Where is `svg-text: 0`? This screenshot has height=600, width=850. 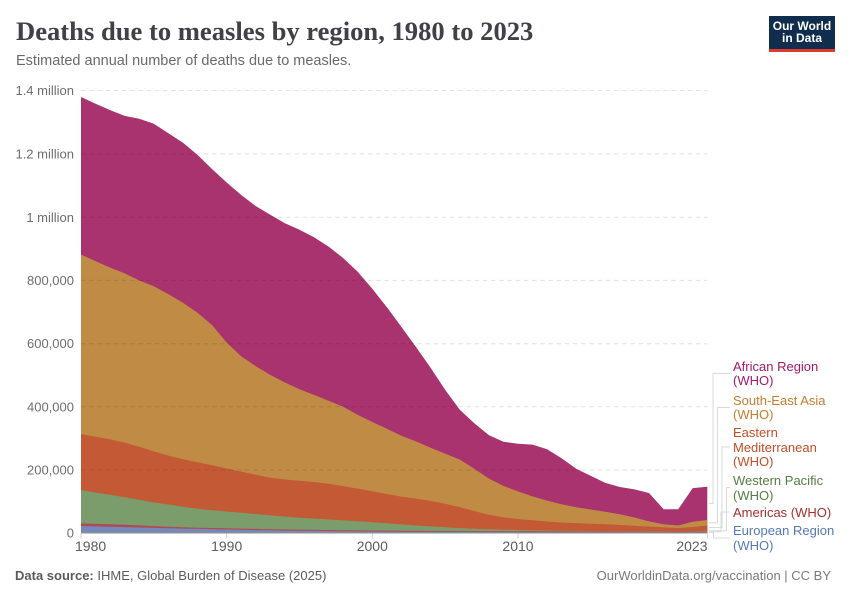 svg-text: 0 is located at coordinates (70, 533).